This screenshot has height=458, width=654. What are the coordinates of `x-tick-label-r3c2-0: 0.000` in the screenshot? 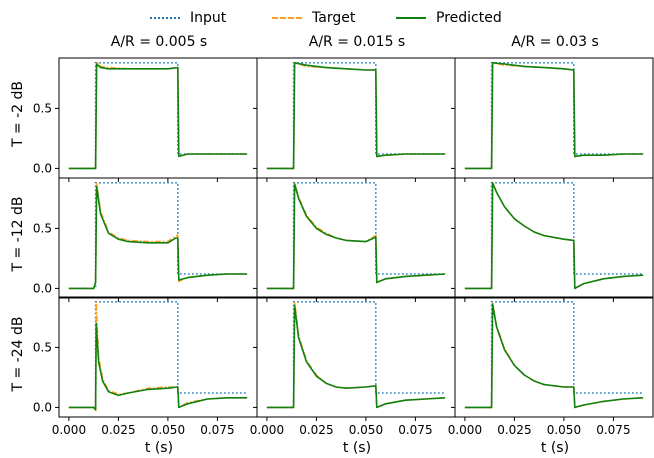 It's located at (267, 430).